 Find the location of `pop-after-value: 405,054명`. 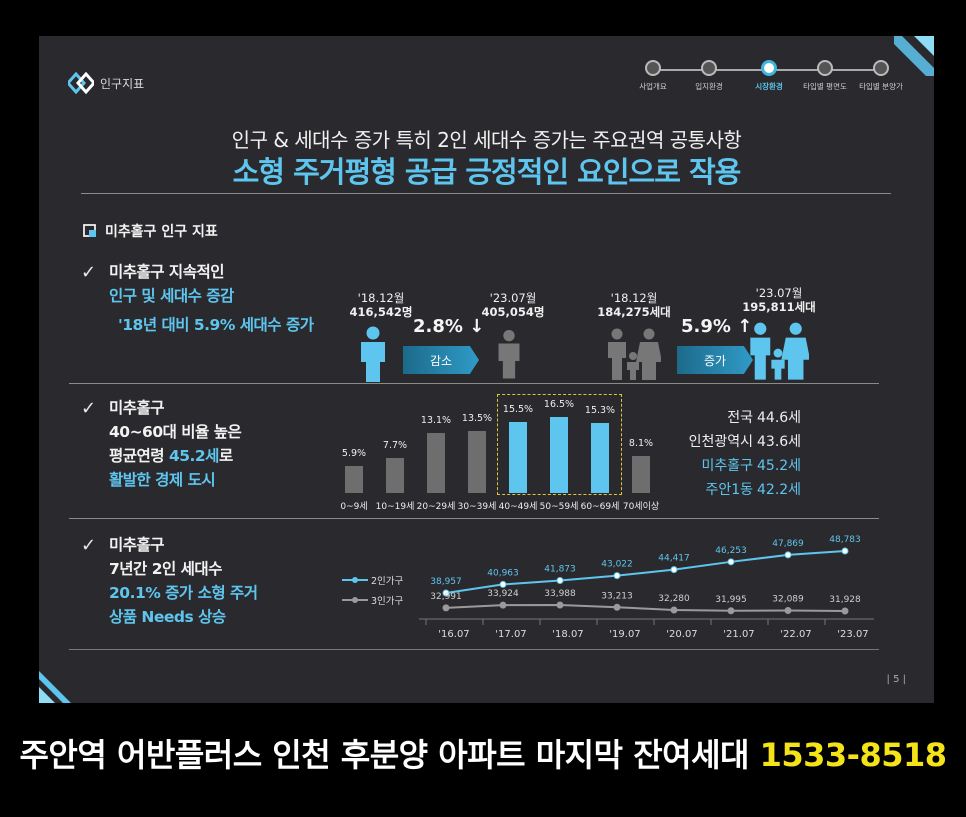

pop-after-value: 405,054명 is located at coordinates (513, 312).